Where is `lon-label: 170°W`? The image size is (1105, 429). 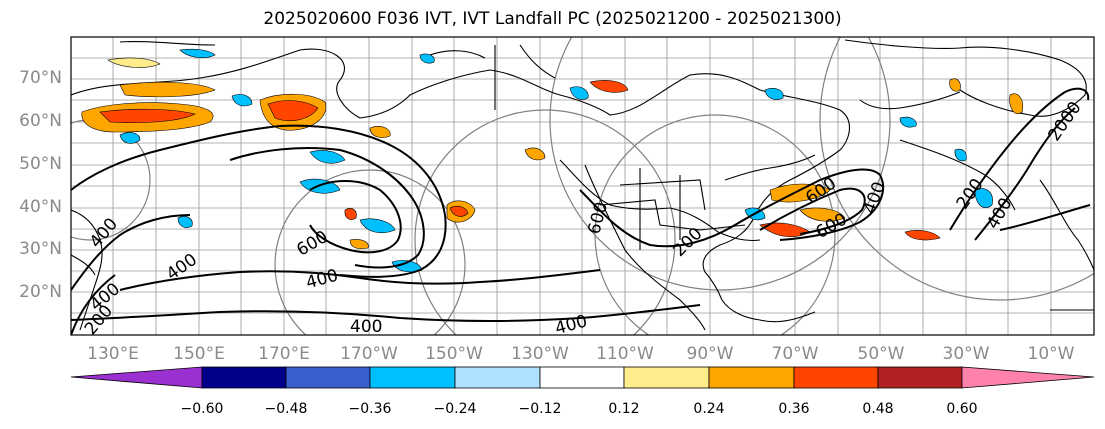
lon-label: 170°W is located at coordinates (369, 354).